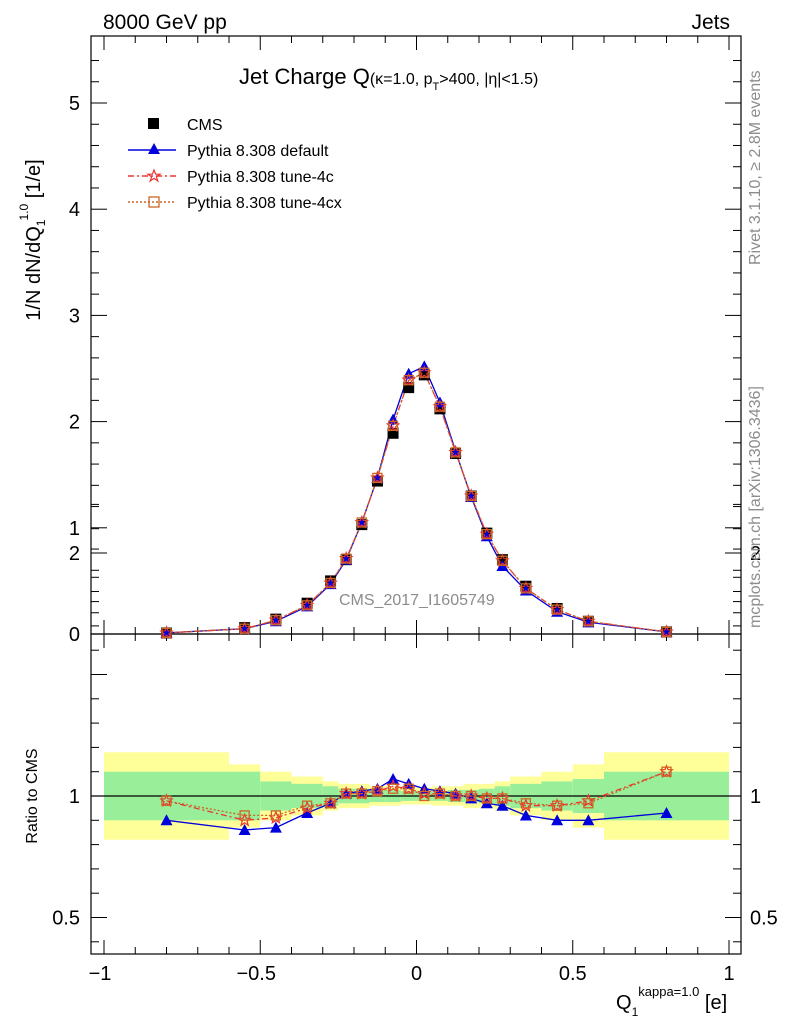  Describe the element at coordinates (416, 804) in the screenshot. I see `ratio-line-pythia-8.308-default` at that location.